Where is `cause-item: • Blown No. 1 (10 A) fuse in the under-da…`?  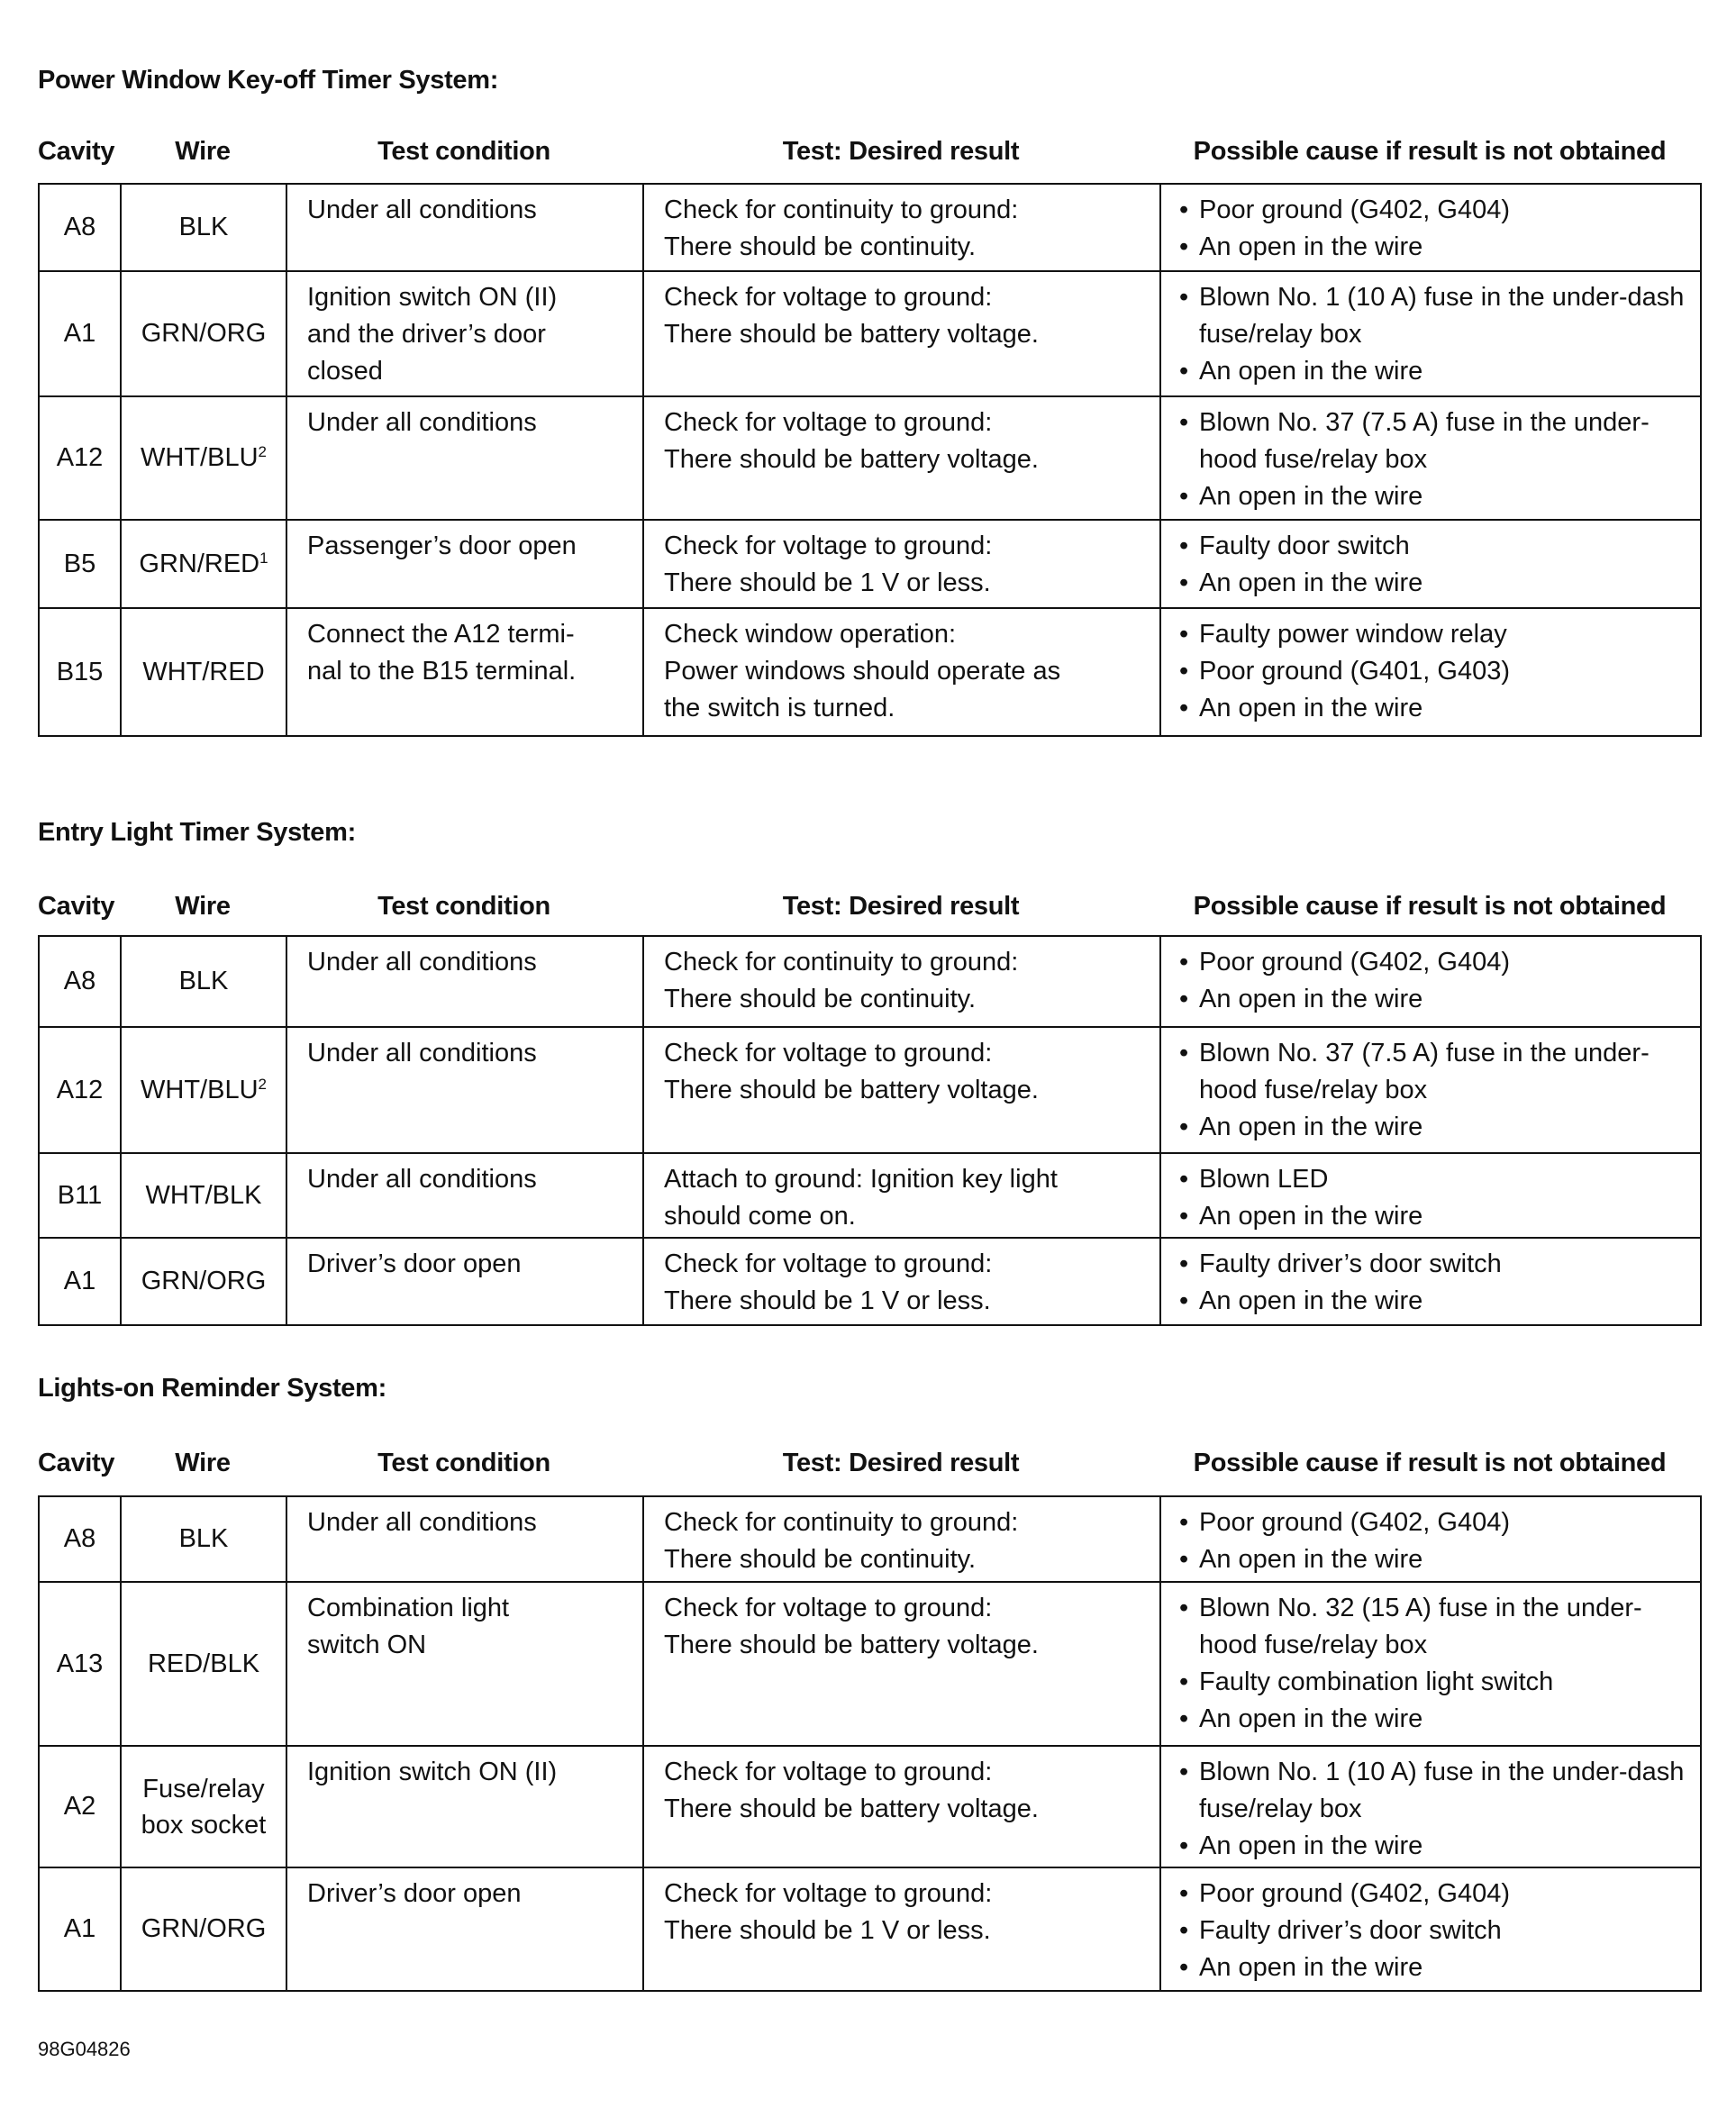
cause-item: • Blown No. 1 (10 A) fuse in the under-da… is located at coordinates (1436, 1791).